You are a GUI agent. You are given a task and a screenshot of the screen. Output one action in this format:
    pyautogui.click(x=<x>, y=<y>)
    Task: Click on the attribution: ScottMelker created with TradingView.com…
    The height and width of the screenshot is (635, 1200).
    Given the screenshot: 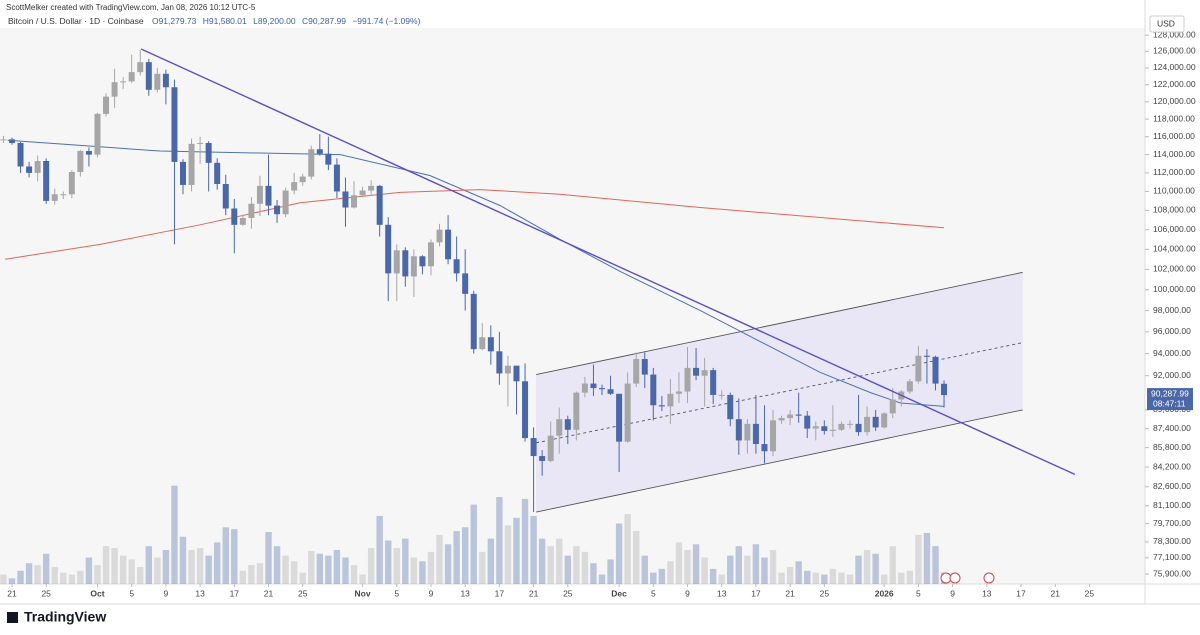 What is the action you would take?
    pyautogui.click(x=131, y=7)
    